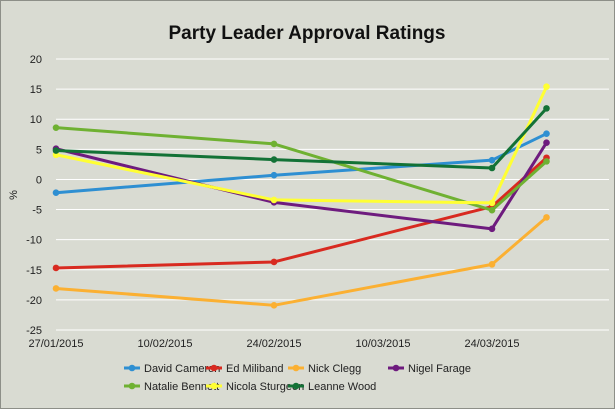  Describe the element at coordinates (34, 271) in the screenshot. I see `y-tick-label: -15` at that location.